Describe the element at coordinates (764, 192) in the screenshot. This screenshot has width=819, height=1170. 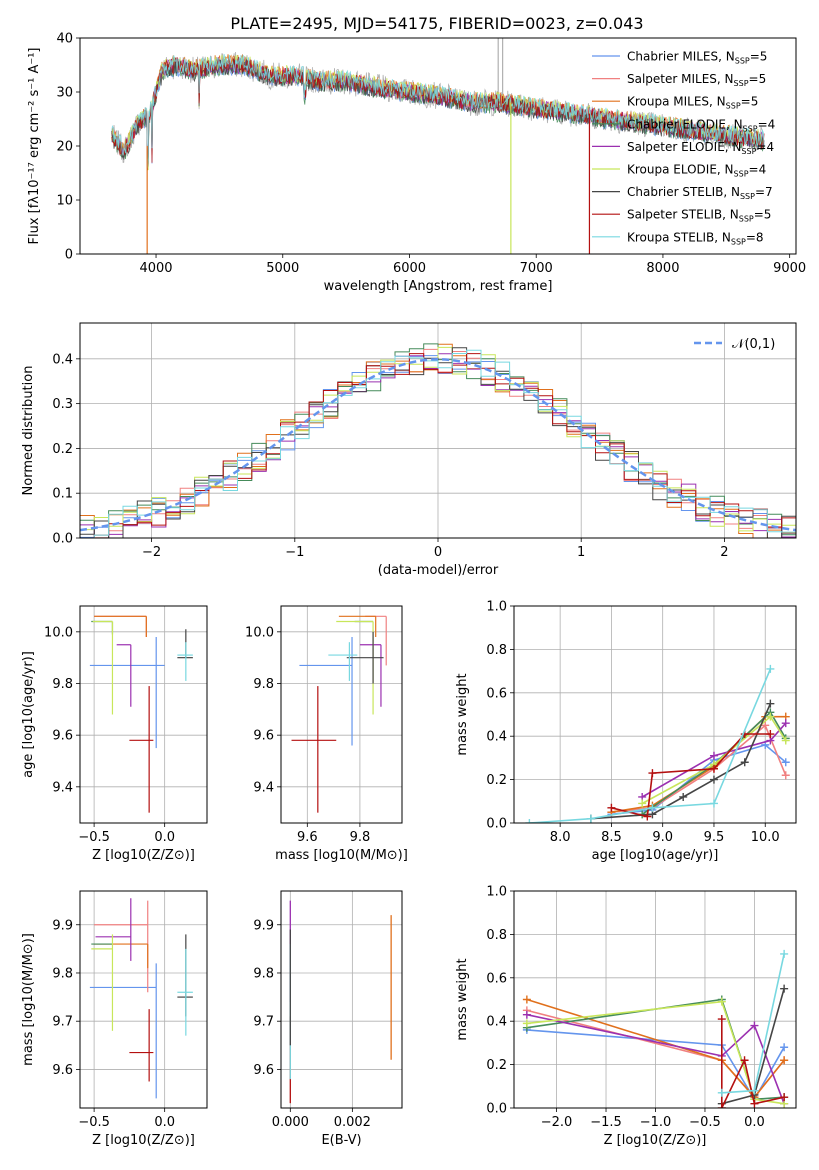
I see `legend-ssp-count: =7` at that location.